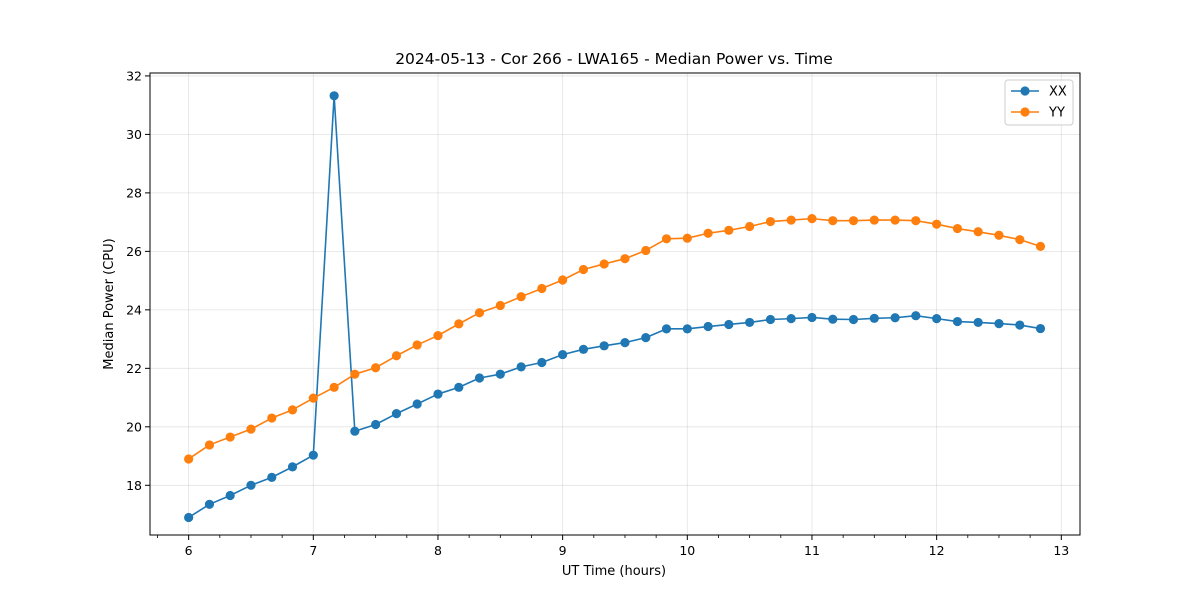 Image resolution: width=1200 pixels, height=600 pixels. What do you see at coordinates (812, 550) in the screenshot?
I see `x-tick-label: 11` at bounding box center [812, 550].